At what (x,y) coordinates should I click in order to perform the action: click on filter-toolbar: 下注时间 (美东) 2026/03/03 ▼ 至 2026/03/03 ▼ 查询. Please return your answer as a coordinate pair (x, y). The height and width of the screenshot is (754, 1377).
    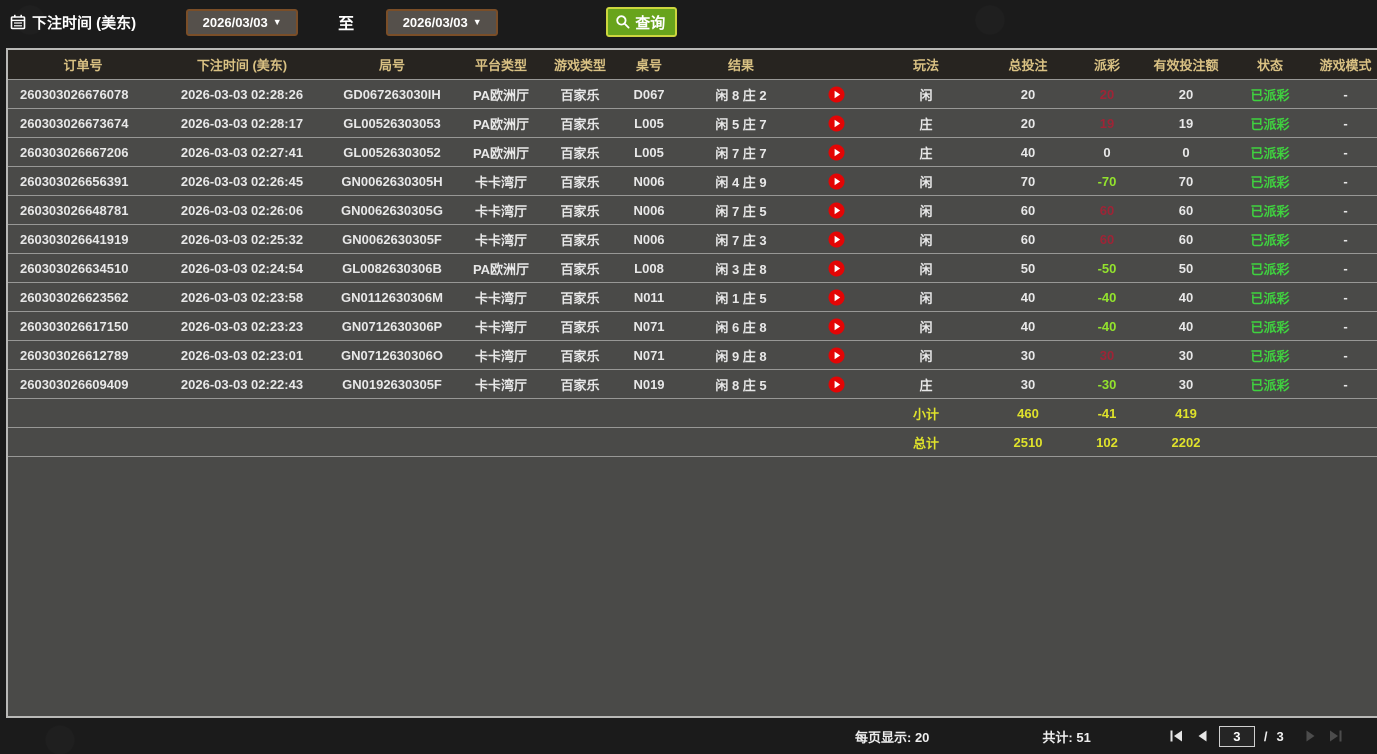
    Looking at the image, I should click on (688, 22).